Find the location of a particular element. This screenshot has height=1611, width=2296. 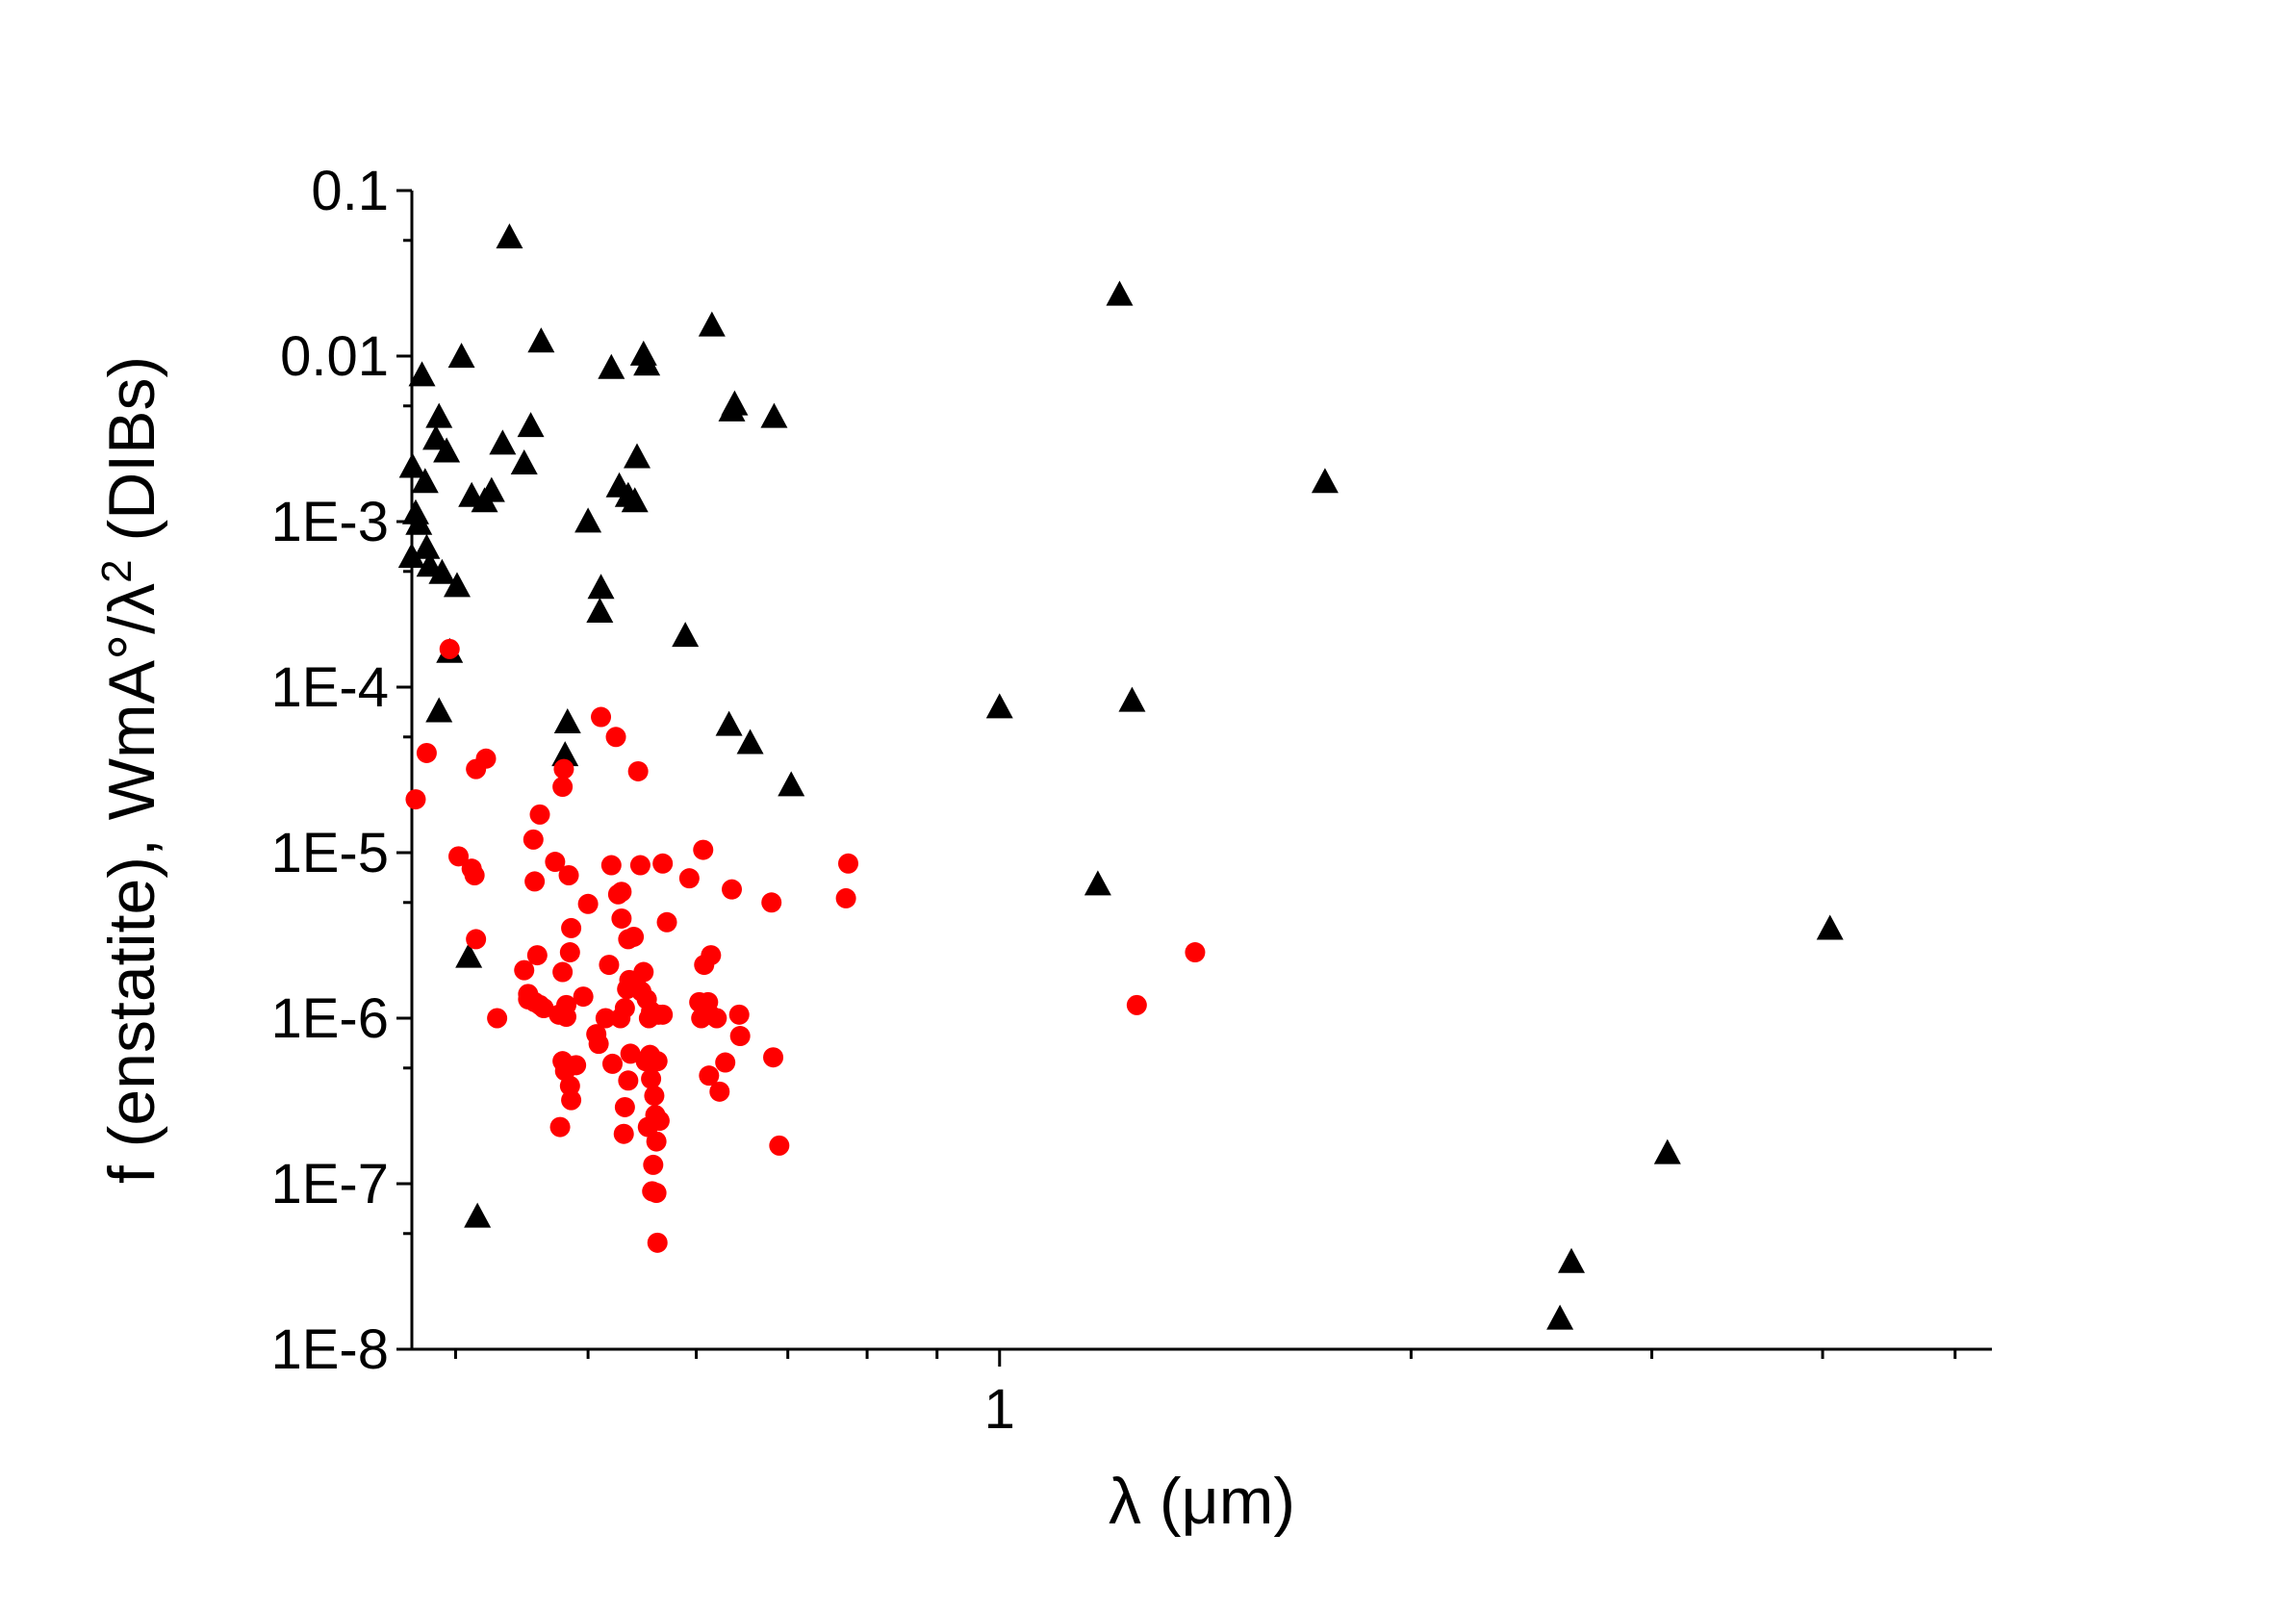

y-axis-title-main: f (enstatite), WmA°/λ is located at coordinates (131, 883).